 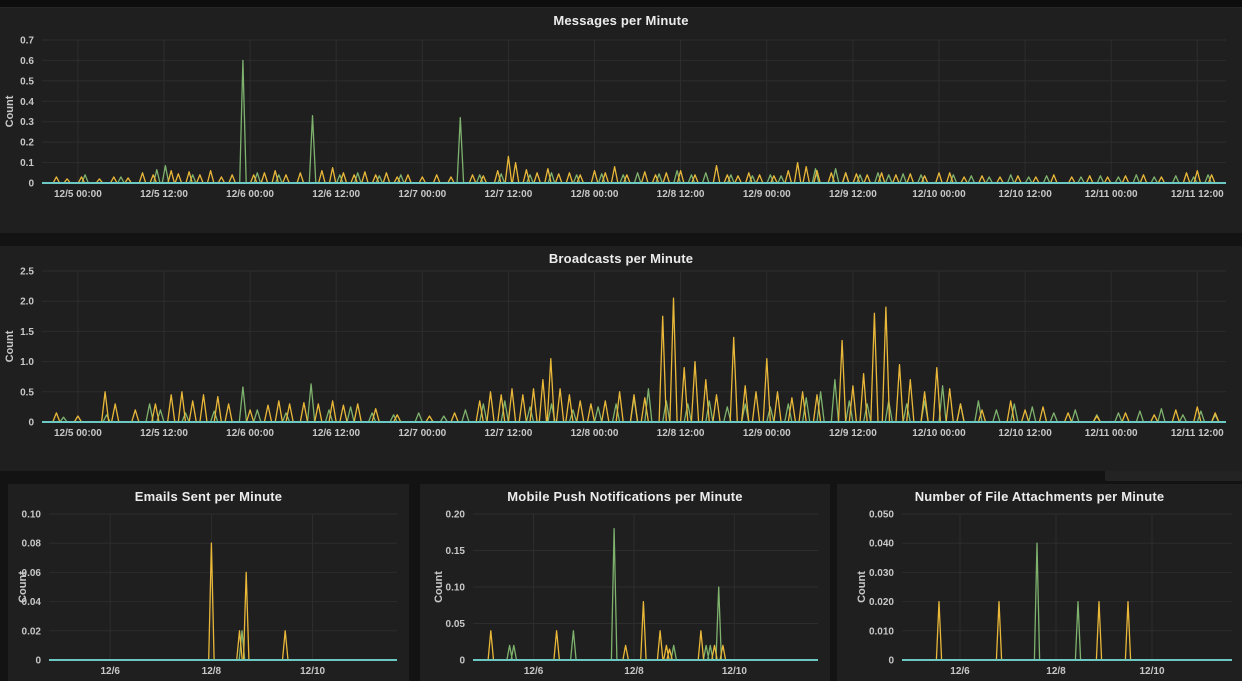 What do you see at coordinates (881, 544) in the screenshot?
I see `y-tick-label: 0.040` at bounding box center [881, 544].